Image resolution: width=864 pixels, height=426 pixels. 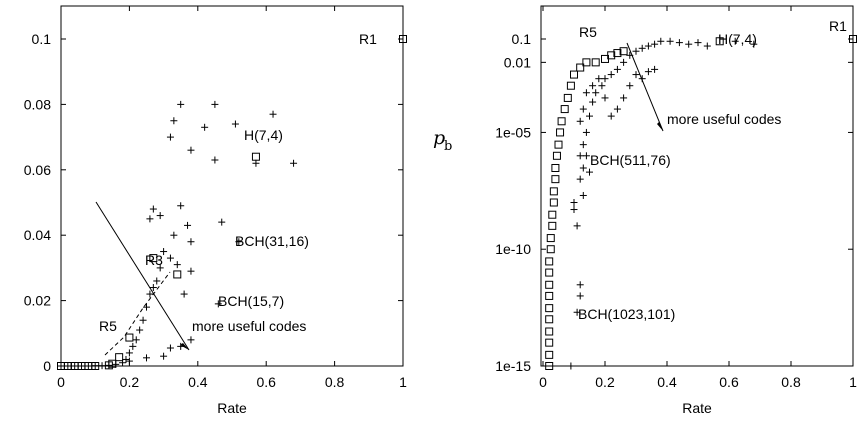 What do you see at coordinates (626, 314) in the screenshot?
I see `right-label-bch-1023-101: BCH(1023,101)` at bounding box center [626, 314].